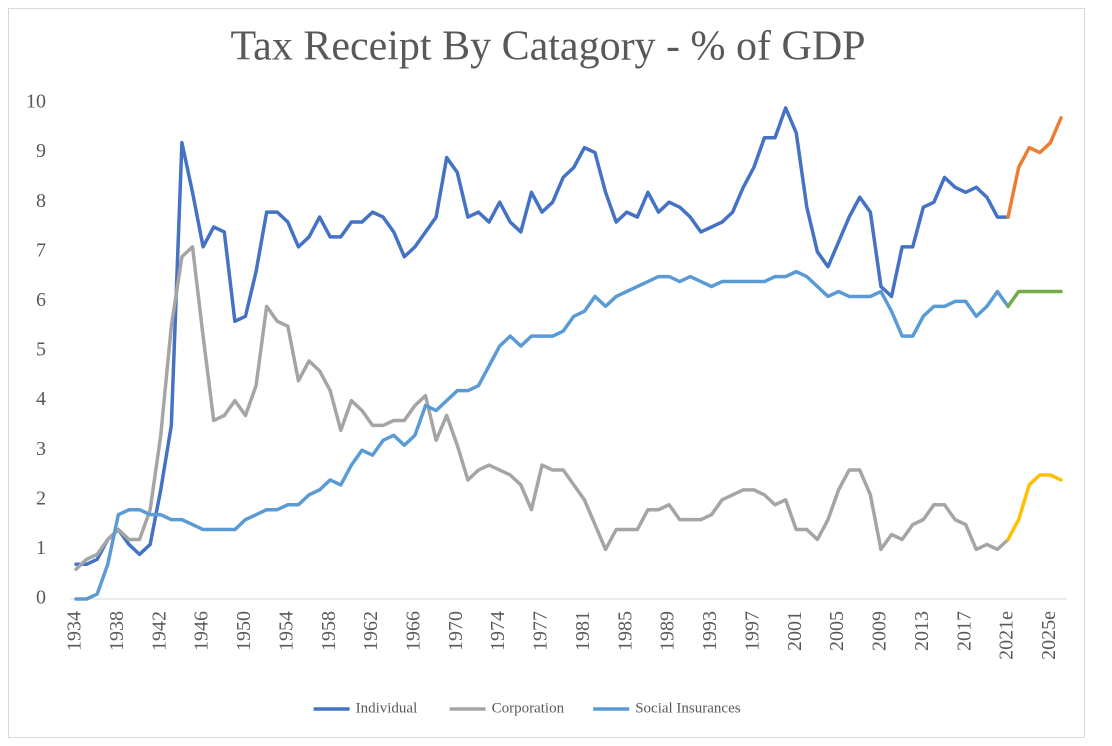 This screenshot has width=1112, height=746. I want to click on x-tick-label: 2005, so click(837, 631).